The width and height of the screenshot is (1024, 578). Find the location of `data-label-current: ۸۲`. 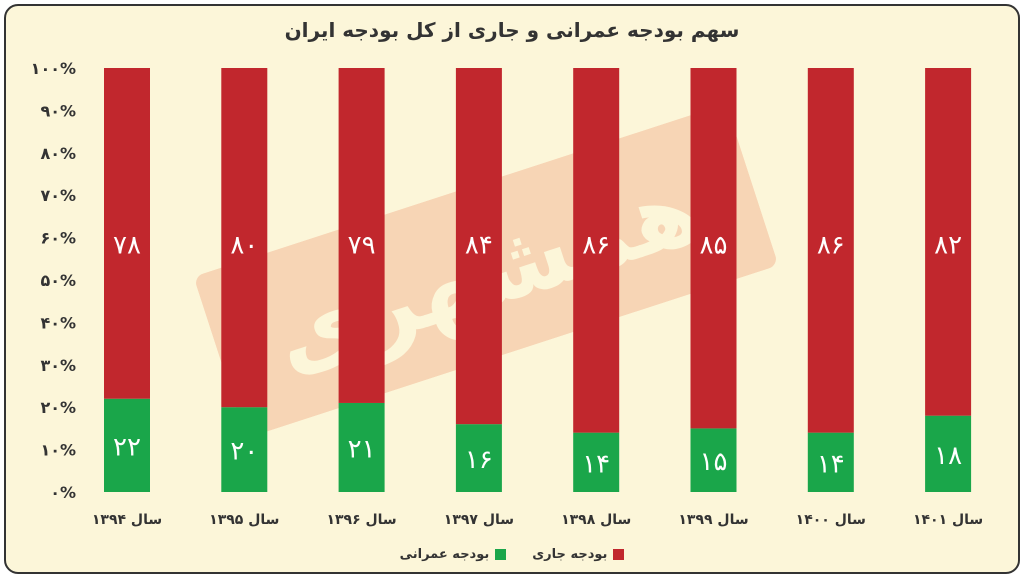

data-label-current: ۸۲ is located at coordinates (948, 246).